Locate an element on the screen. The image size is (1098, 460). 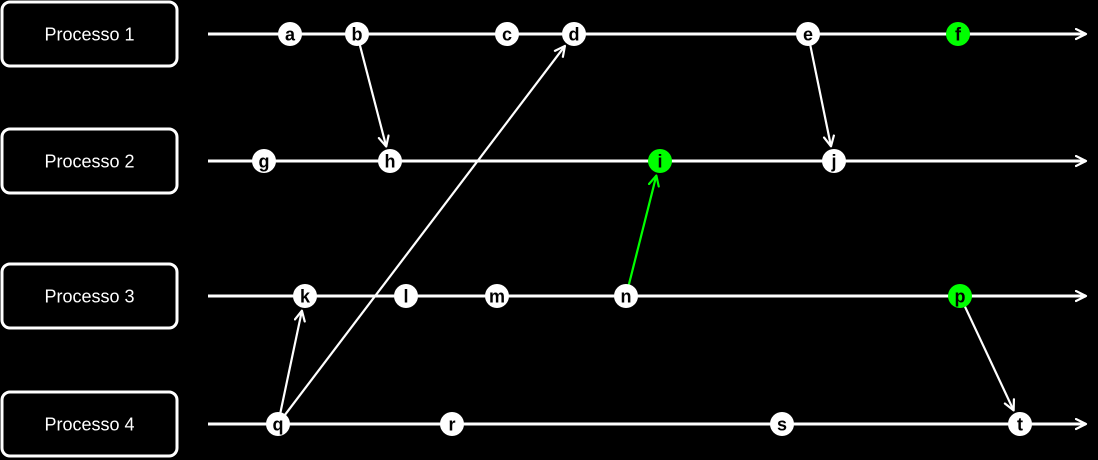
event-label: r is located at coordinates (451, 425).